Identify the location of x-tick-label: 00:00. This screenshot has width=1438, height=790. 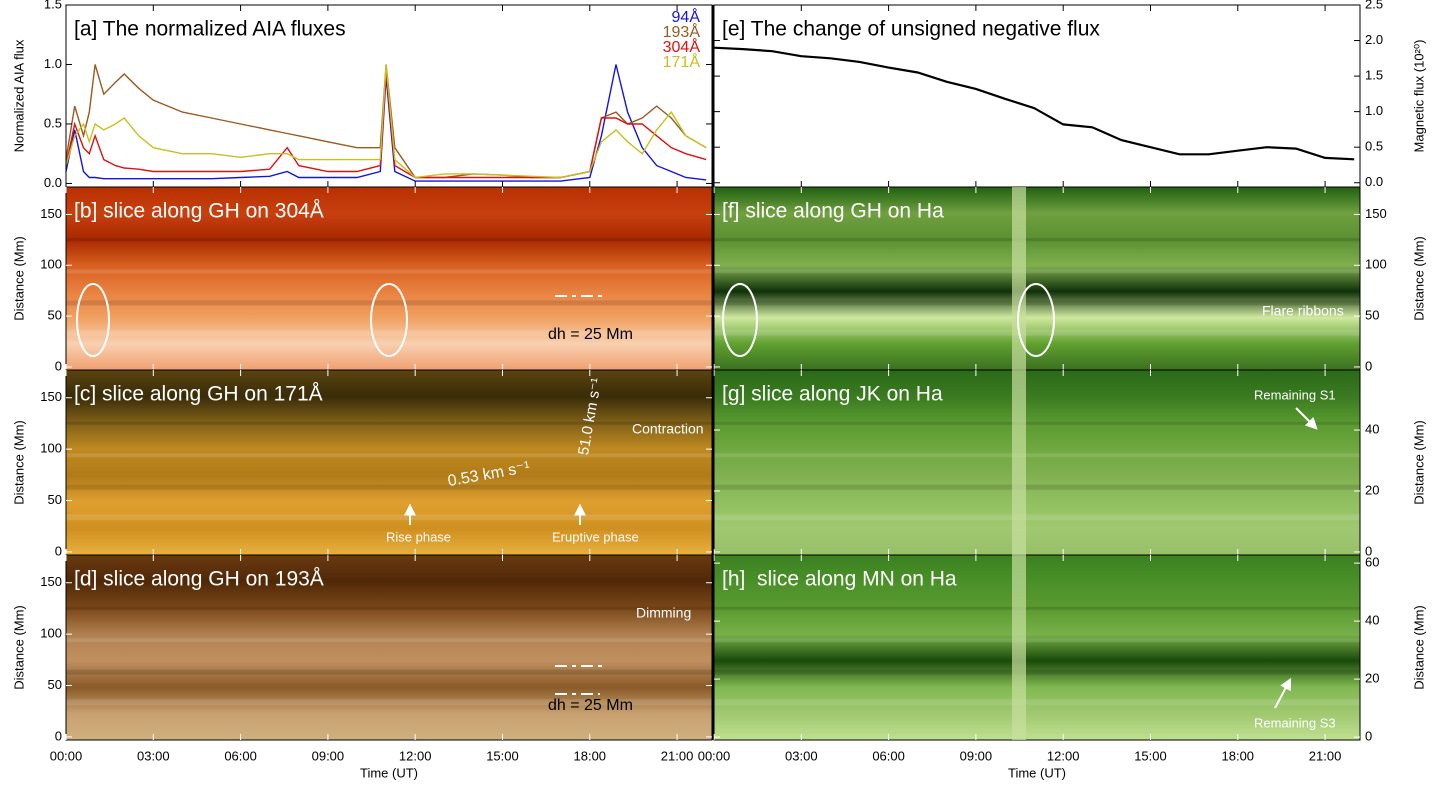
(714, 755).